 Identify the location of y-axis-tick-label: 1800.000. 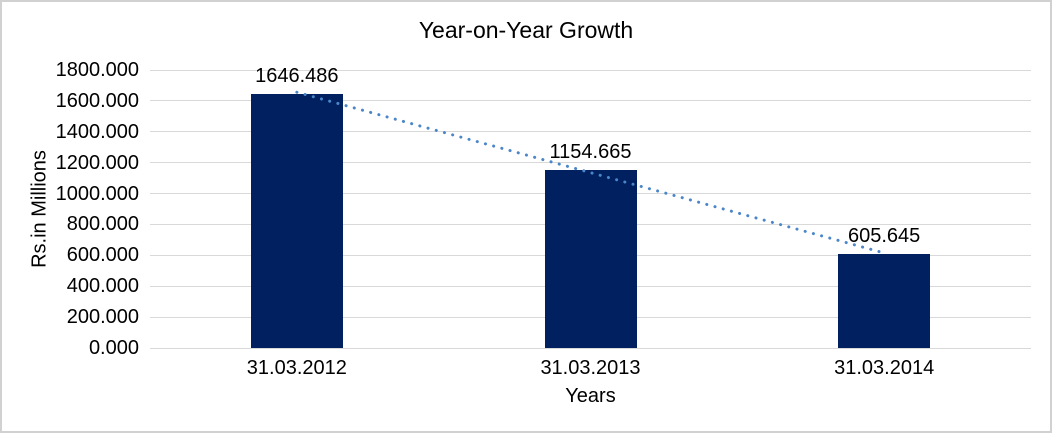
(97, 70).